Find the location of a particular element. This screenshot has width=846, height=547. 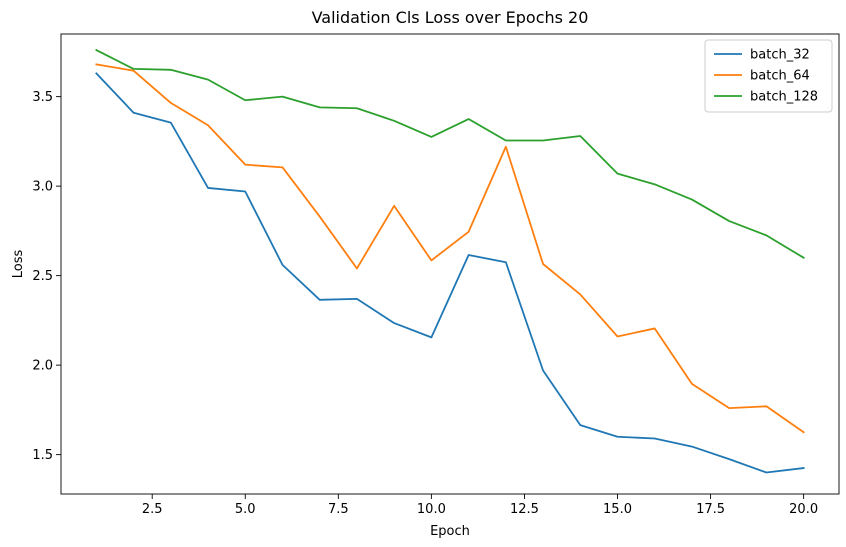

x-tick-label: 2.5 is located at coordinates (152, 509).